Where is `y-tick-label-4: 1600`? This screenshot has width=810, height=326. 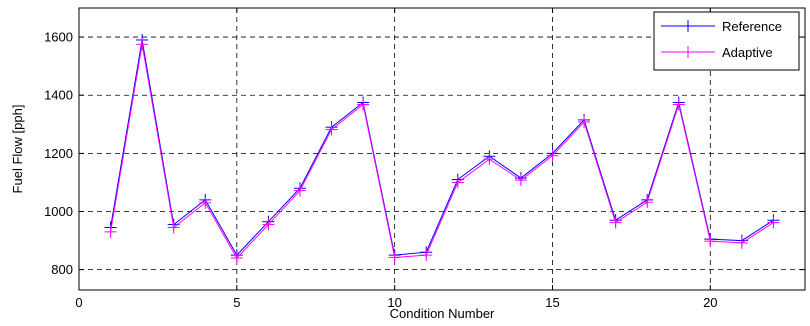
y-tick-label-4: 1600 is located at coordinates (58, 37).